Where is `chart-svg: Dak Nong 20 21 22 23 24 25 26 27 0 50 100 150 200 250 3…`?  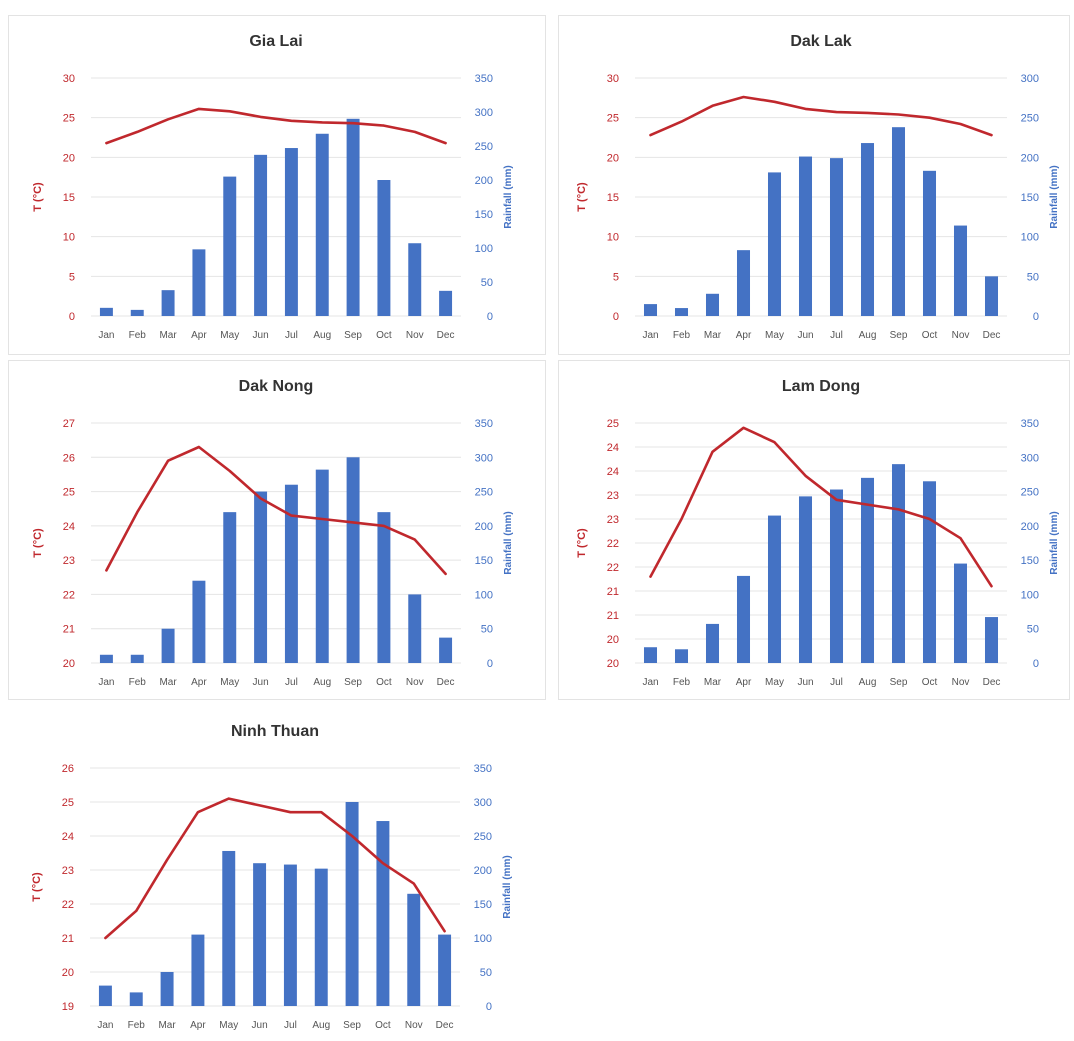
chart-svg: Dak Nong 20 21 22 23 24 25 26 27 0 50 100 150 200 250 3… is located at coordinates (273, 533).